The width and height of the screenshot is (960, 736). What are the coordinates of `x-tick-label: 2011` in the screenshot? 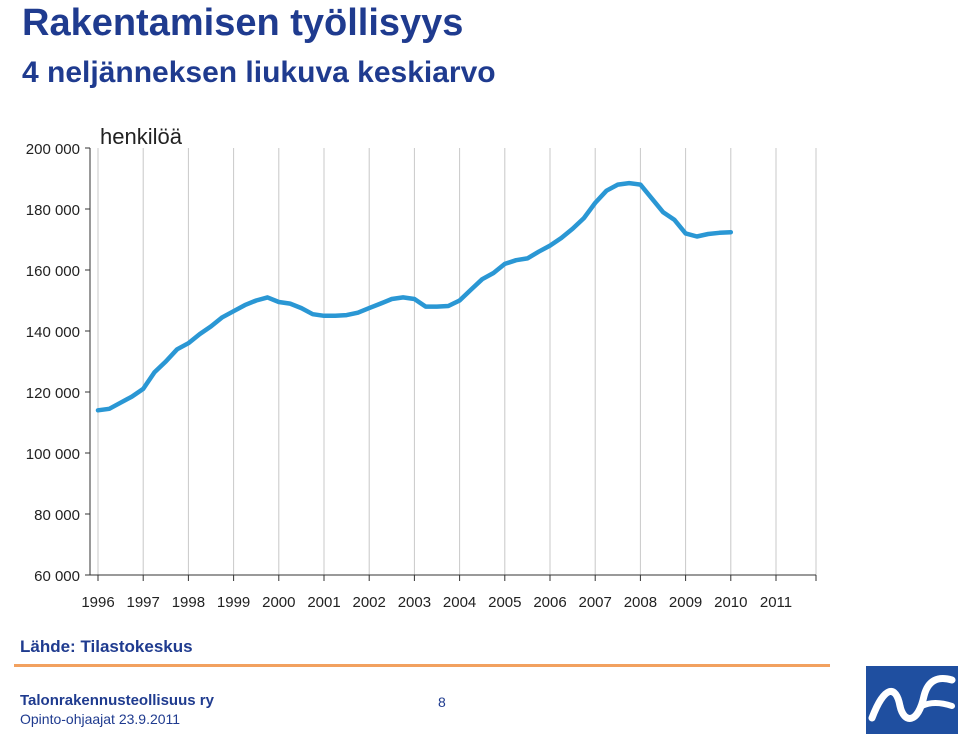 It's located at (776, 602).